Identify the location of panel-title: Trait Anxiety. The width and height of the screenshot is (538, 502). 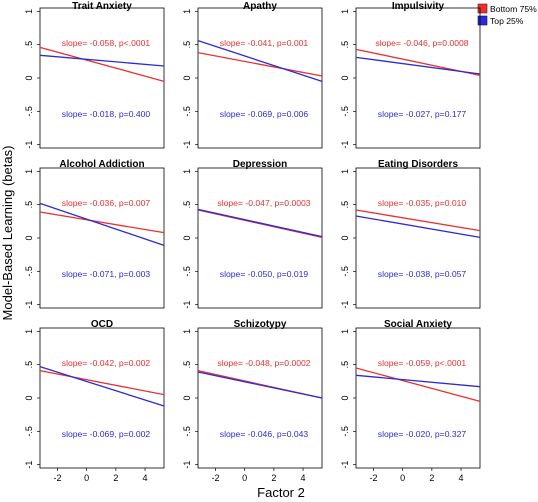
(102, 6).